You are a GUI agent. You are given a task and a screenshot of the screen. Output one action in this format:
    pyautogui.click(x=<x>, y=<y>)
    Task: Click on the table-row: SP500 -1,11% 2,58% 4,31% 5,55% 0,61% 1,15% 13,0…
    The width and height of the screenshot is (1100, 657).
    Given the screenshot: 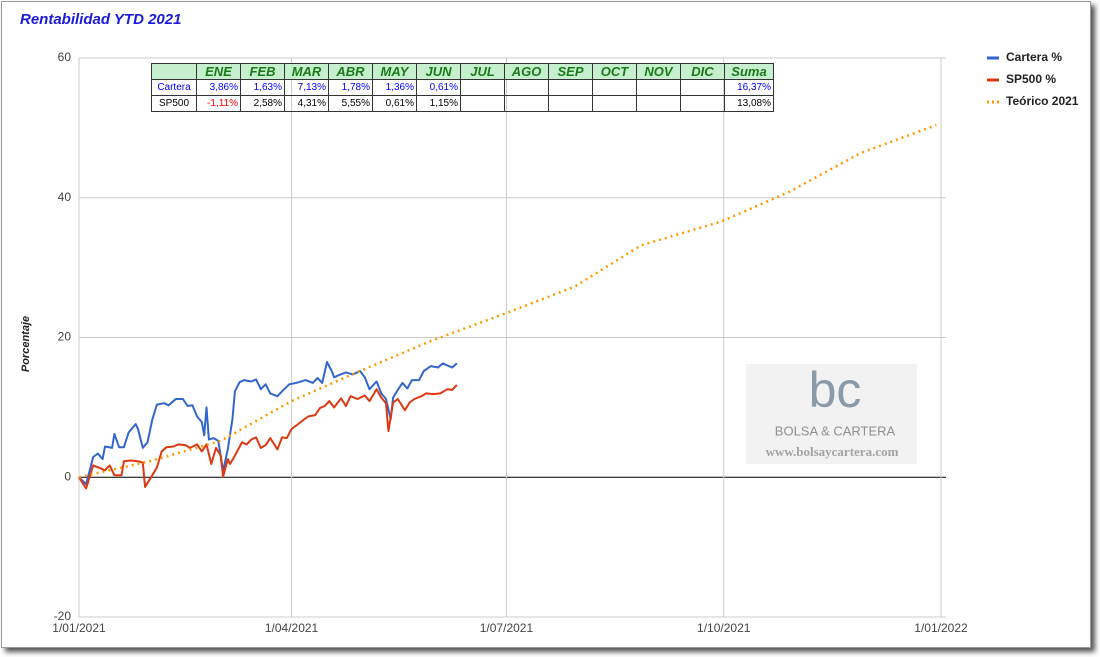 What is the action you would take?
    pyautogui.click(x=462, y=103)
    